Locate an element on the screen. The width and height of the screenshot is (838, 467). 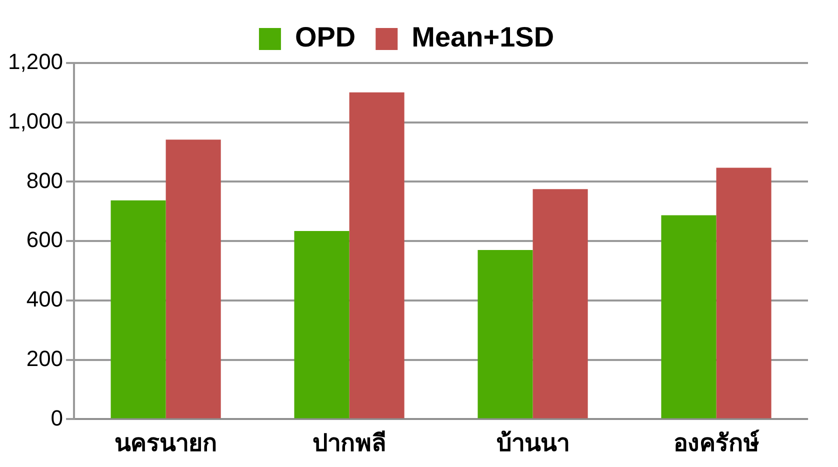
x-tick-label: องครักษ์ is located at coordinates (716, 442).